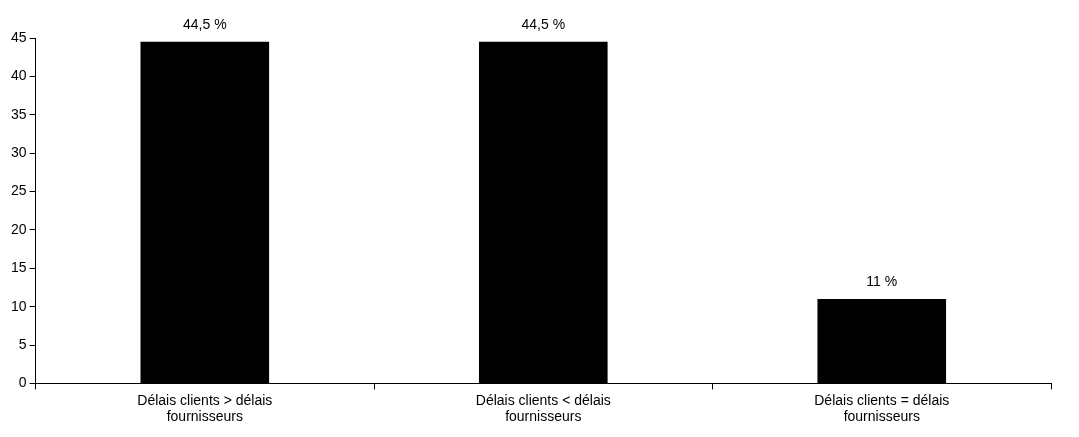  Describe the element at coordinates (18, 113) in the screenshot. I see `y-tick-label: 35` at that location.